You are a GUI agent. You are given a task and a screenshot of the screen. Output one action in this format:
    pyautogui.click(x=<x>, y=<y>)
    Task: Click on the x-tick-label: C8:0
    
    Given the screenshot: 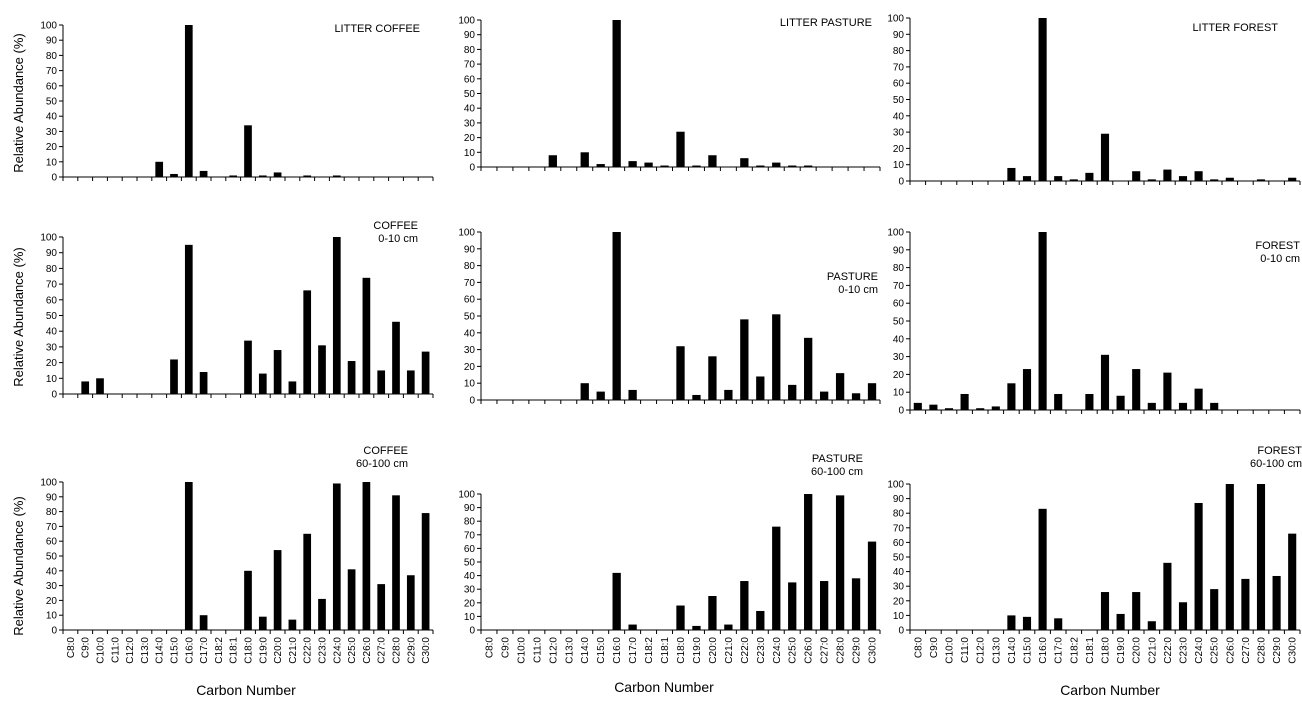 What is the action you would take?
    pyautogui.click(x=918, y=648)
    